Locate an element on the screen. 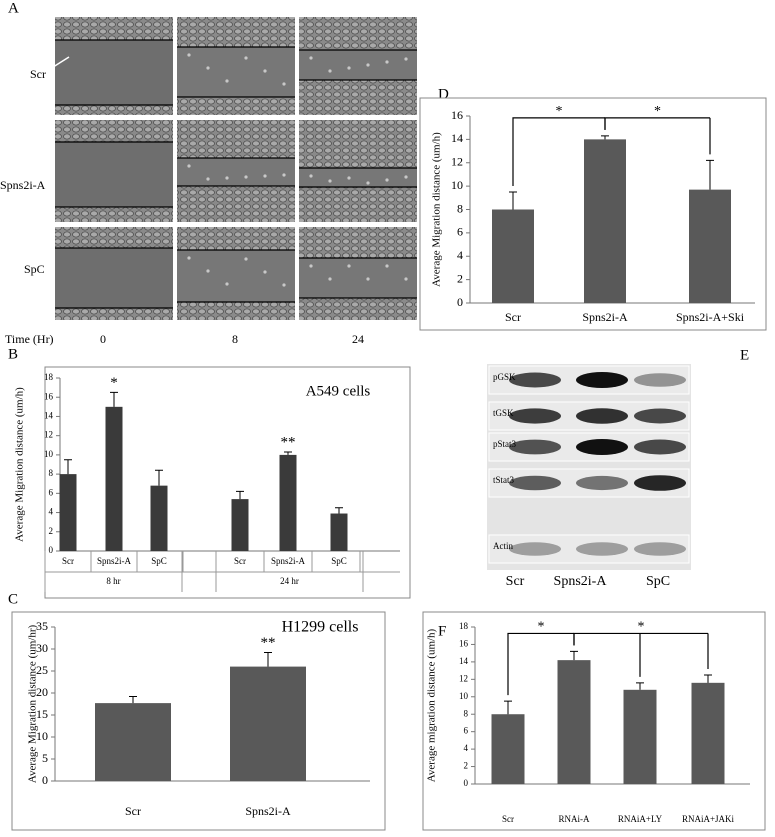  y-tick-label: 25 is located at coordinates (42, 670).